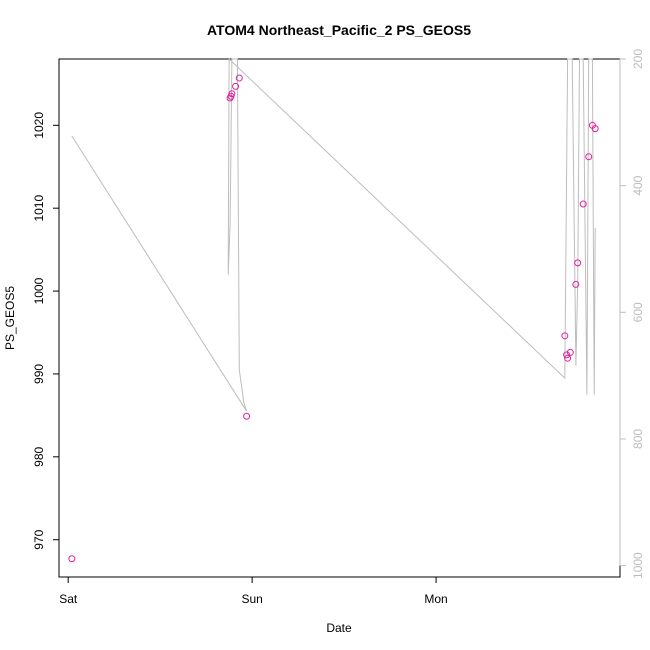 The width and height of the screenshot is (650, 650). What do you see at coordinates (435, 599) in the screenshot?
I see `x-tick-label: Mon` at bounding box center [435, 599].